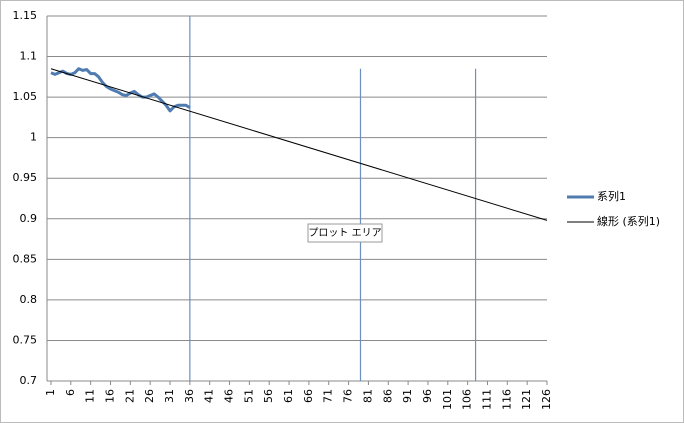 The width and height of the screenshot is (684, 423). I want to click on y-tick-label: 1.05, so click(25, 96).